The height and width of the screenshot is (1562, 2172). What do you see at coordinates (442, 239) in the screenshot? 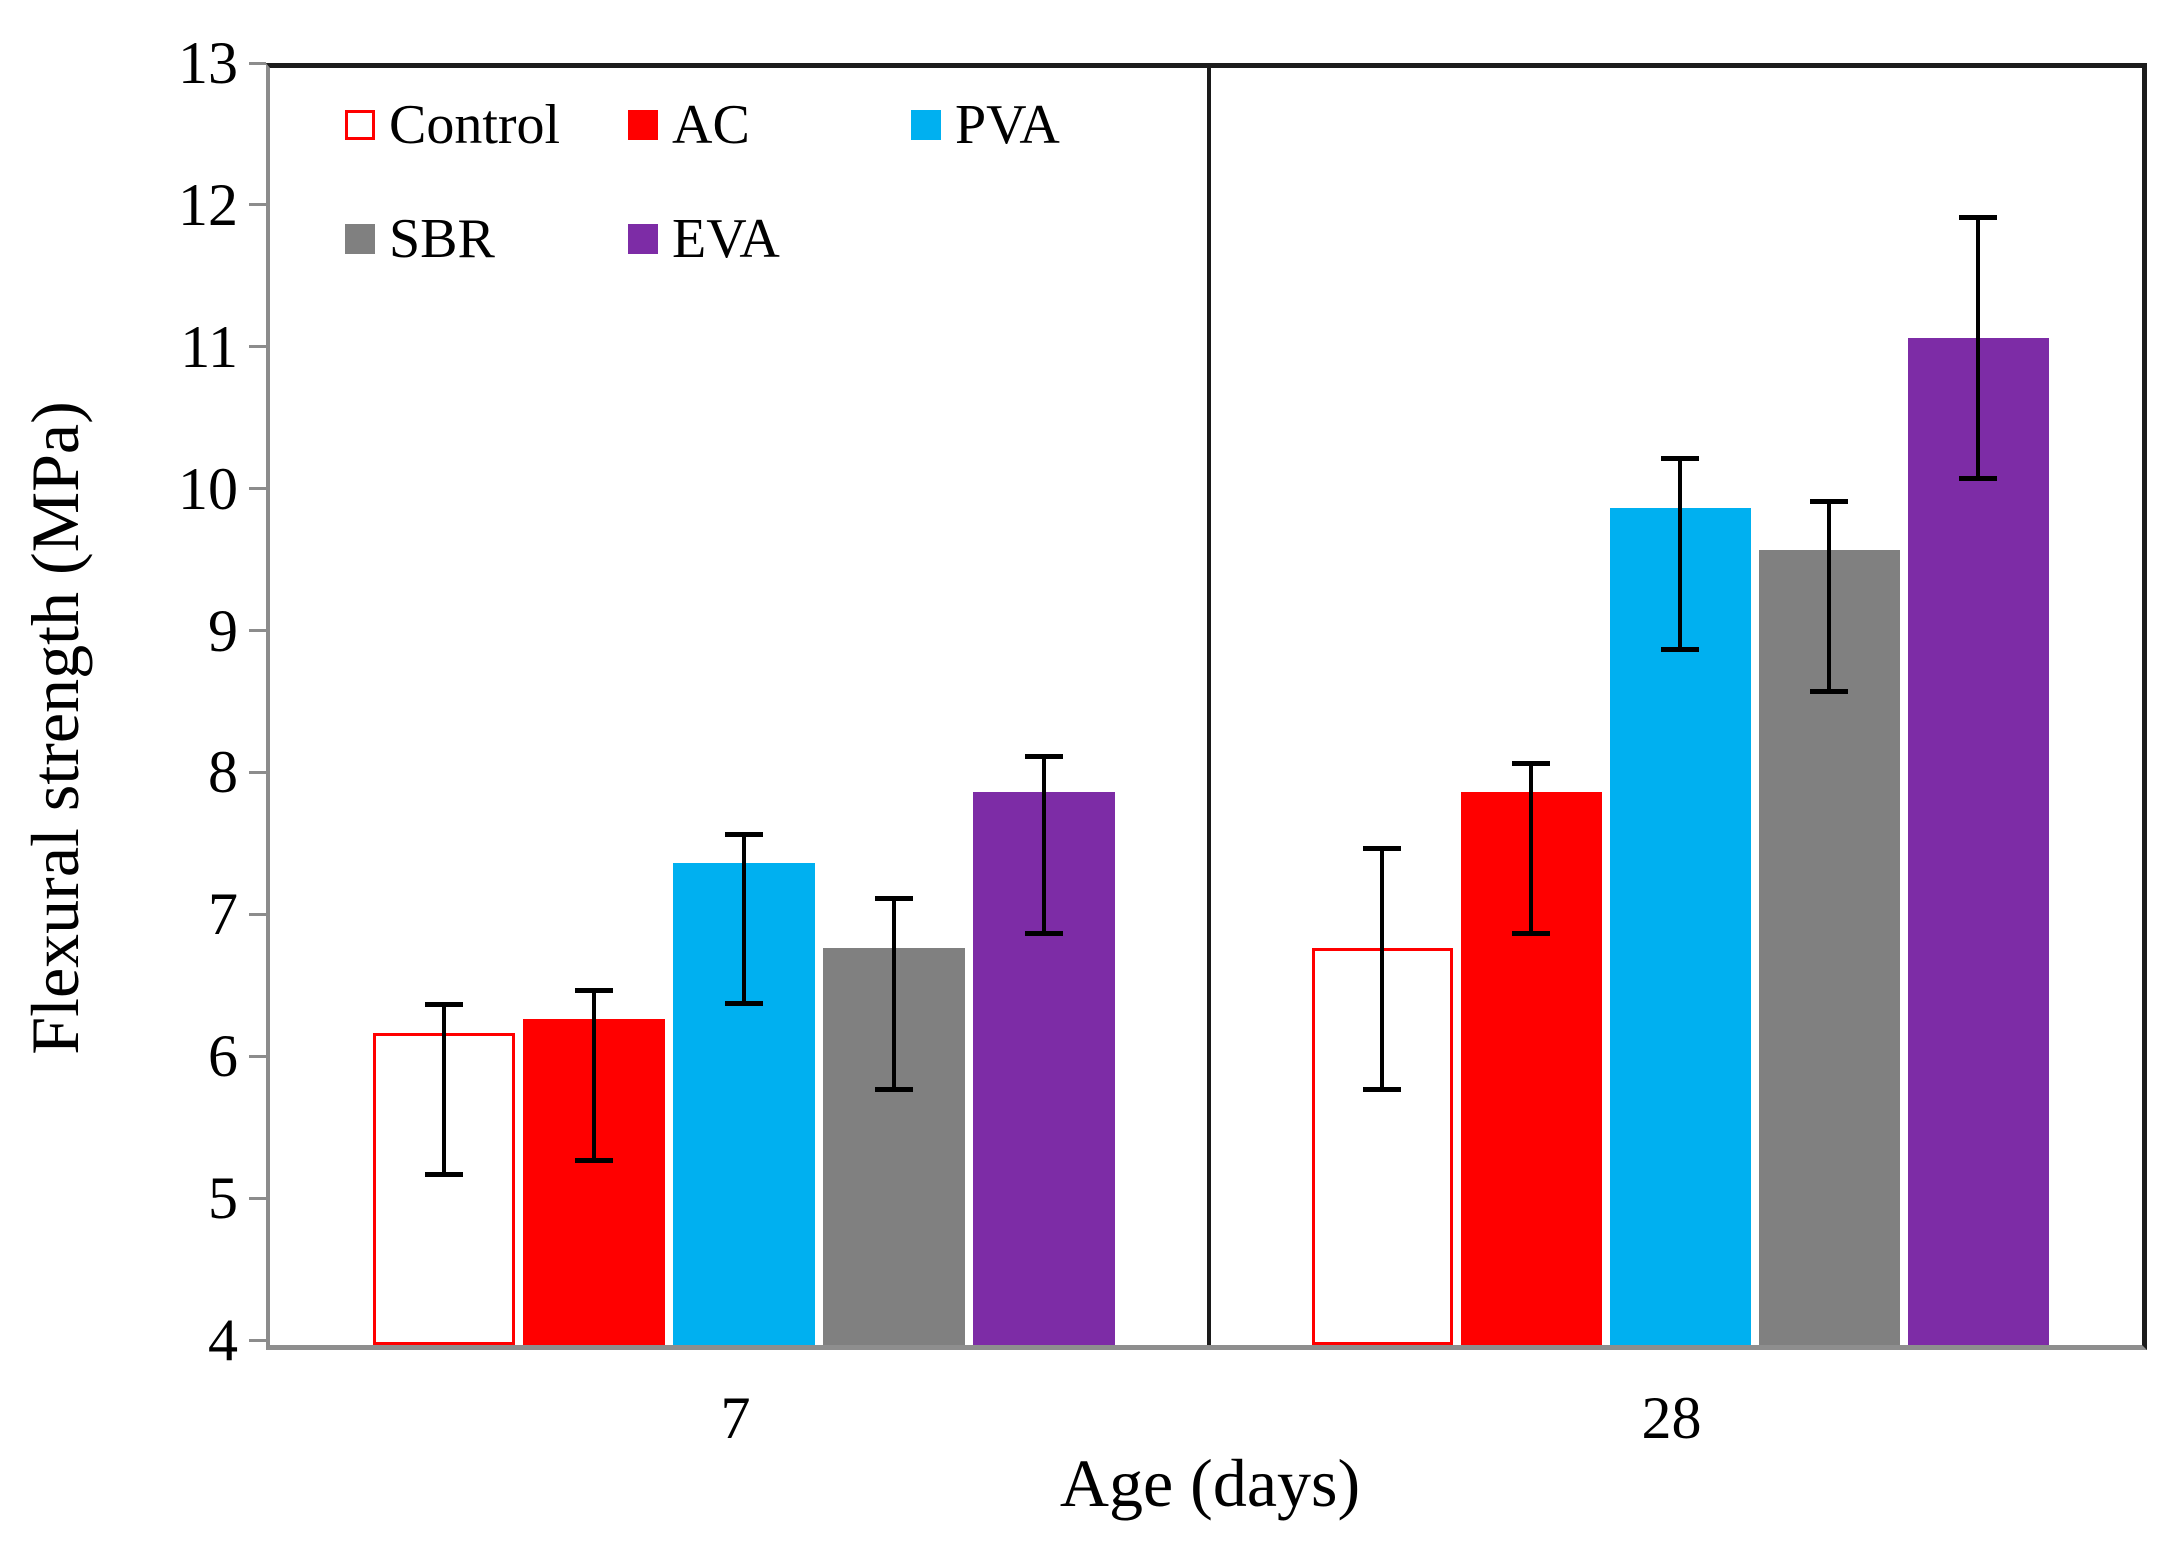
I see `legend-label-sbr: SBR` at bounding box center [442, 239].